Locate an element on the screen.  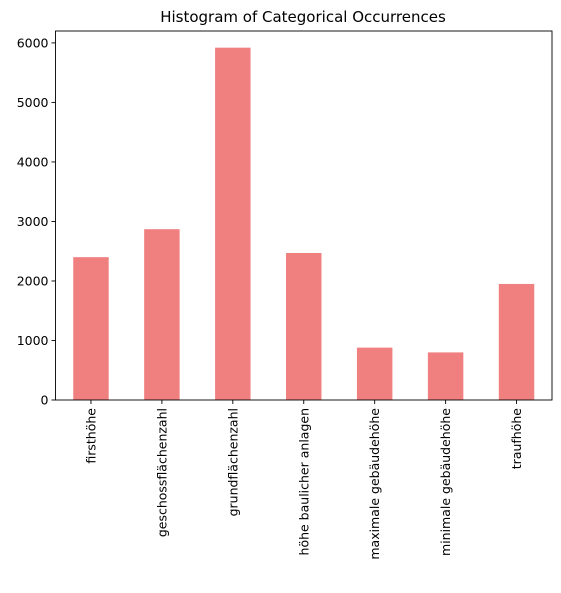
x-tick-label: minimale gebäudehöhe is located at coordinates (445, 482).